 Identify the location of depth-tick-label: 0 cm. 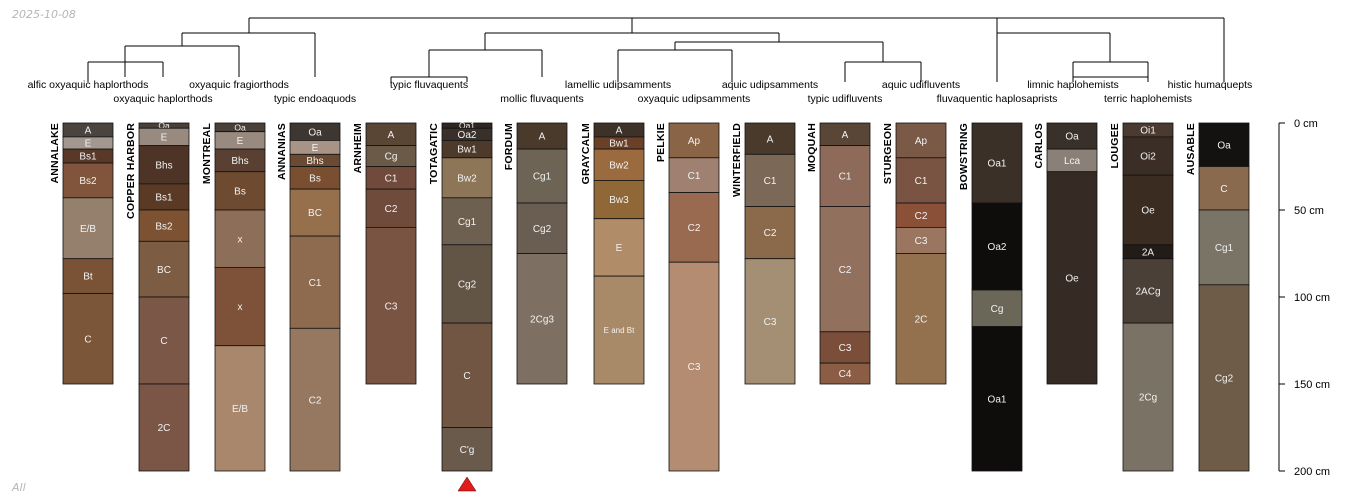
(1306, 124).